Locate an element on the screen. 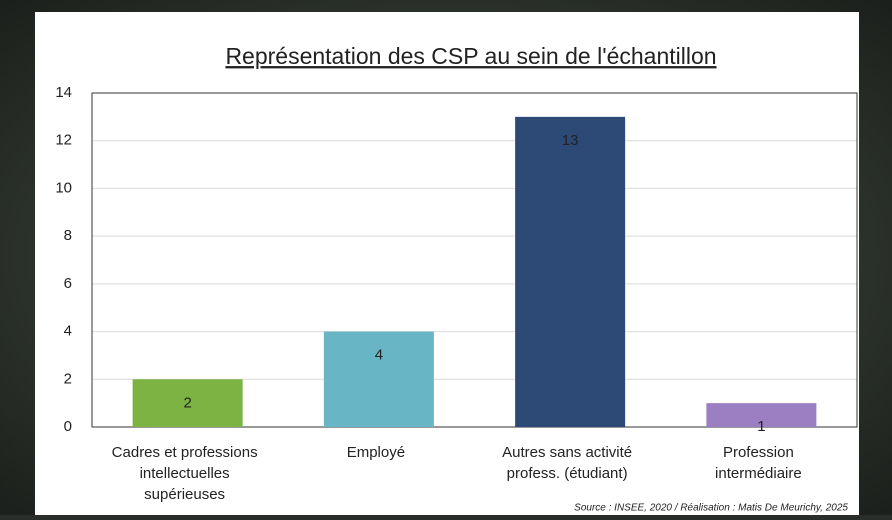 The image size is (892, 520). data-label: 2 is located at coordinates (187, 402).